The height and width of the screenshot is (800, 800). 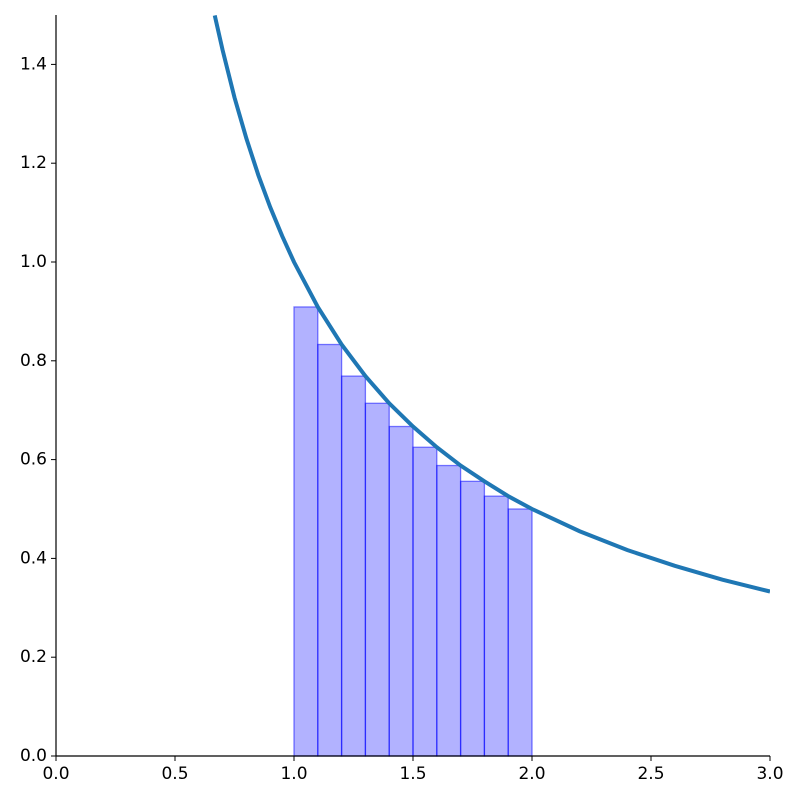 What do you see at coordinates (33, 756) in the screenshot?
I see `y-tick-label: 0.0` at bounding box center [33, 756].